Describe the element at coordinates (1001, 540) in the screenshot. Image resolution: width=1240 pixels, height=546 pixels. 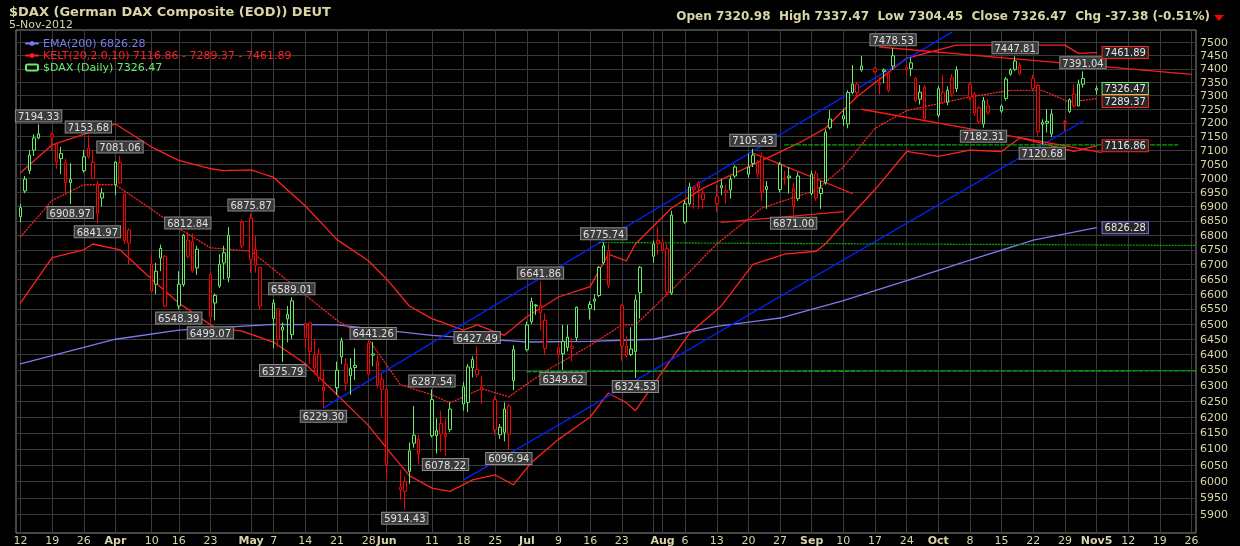
I see `x-tick-label: 15` at that location.